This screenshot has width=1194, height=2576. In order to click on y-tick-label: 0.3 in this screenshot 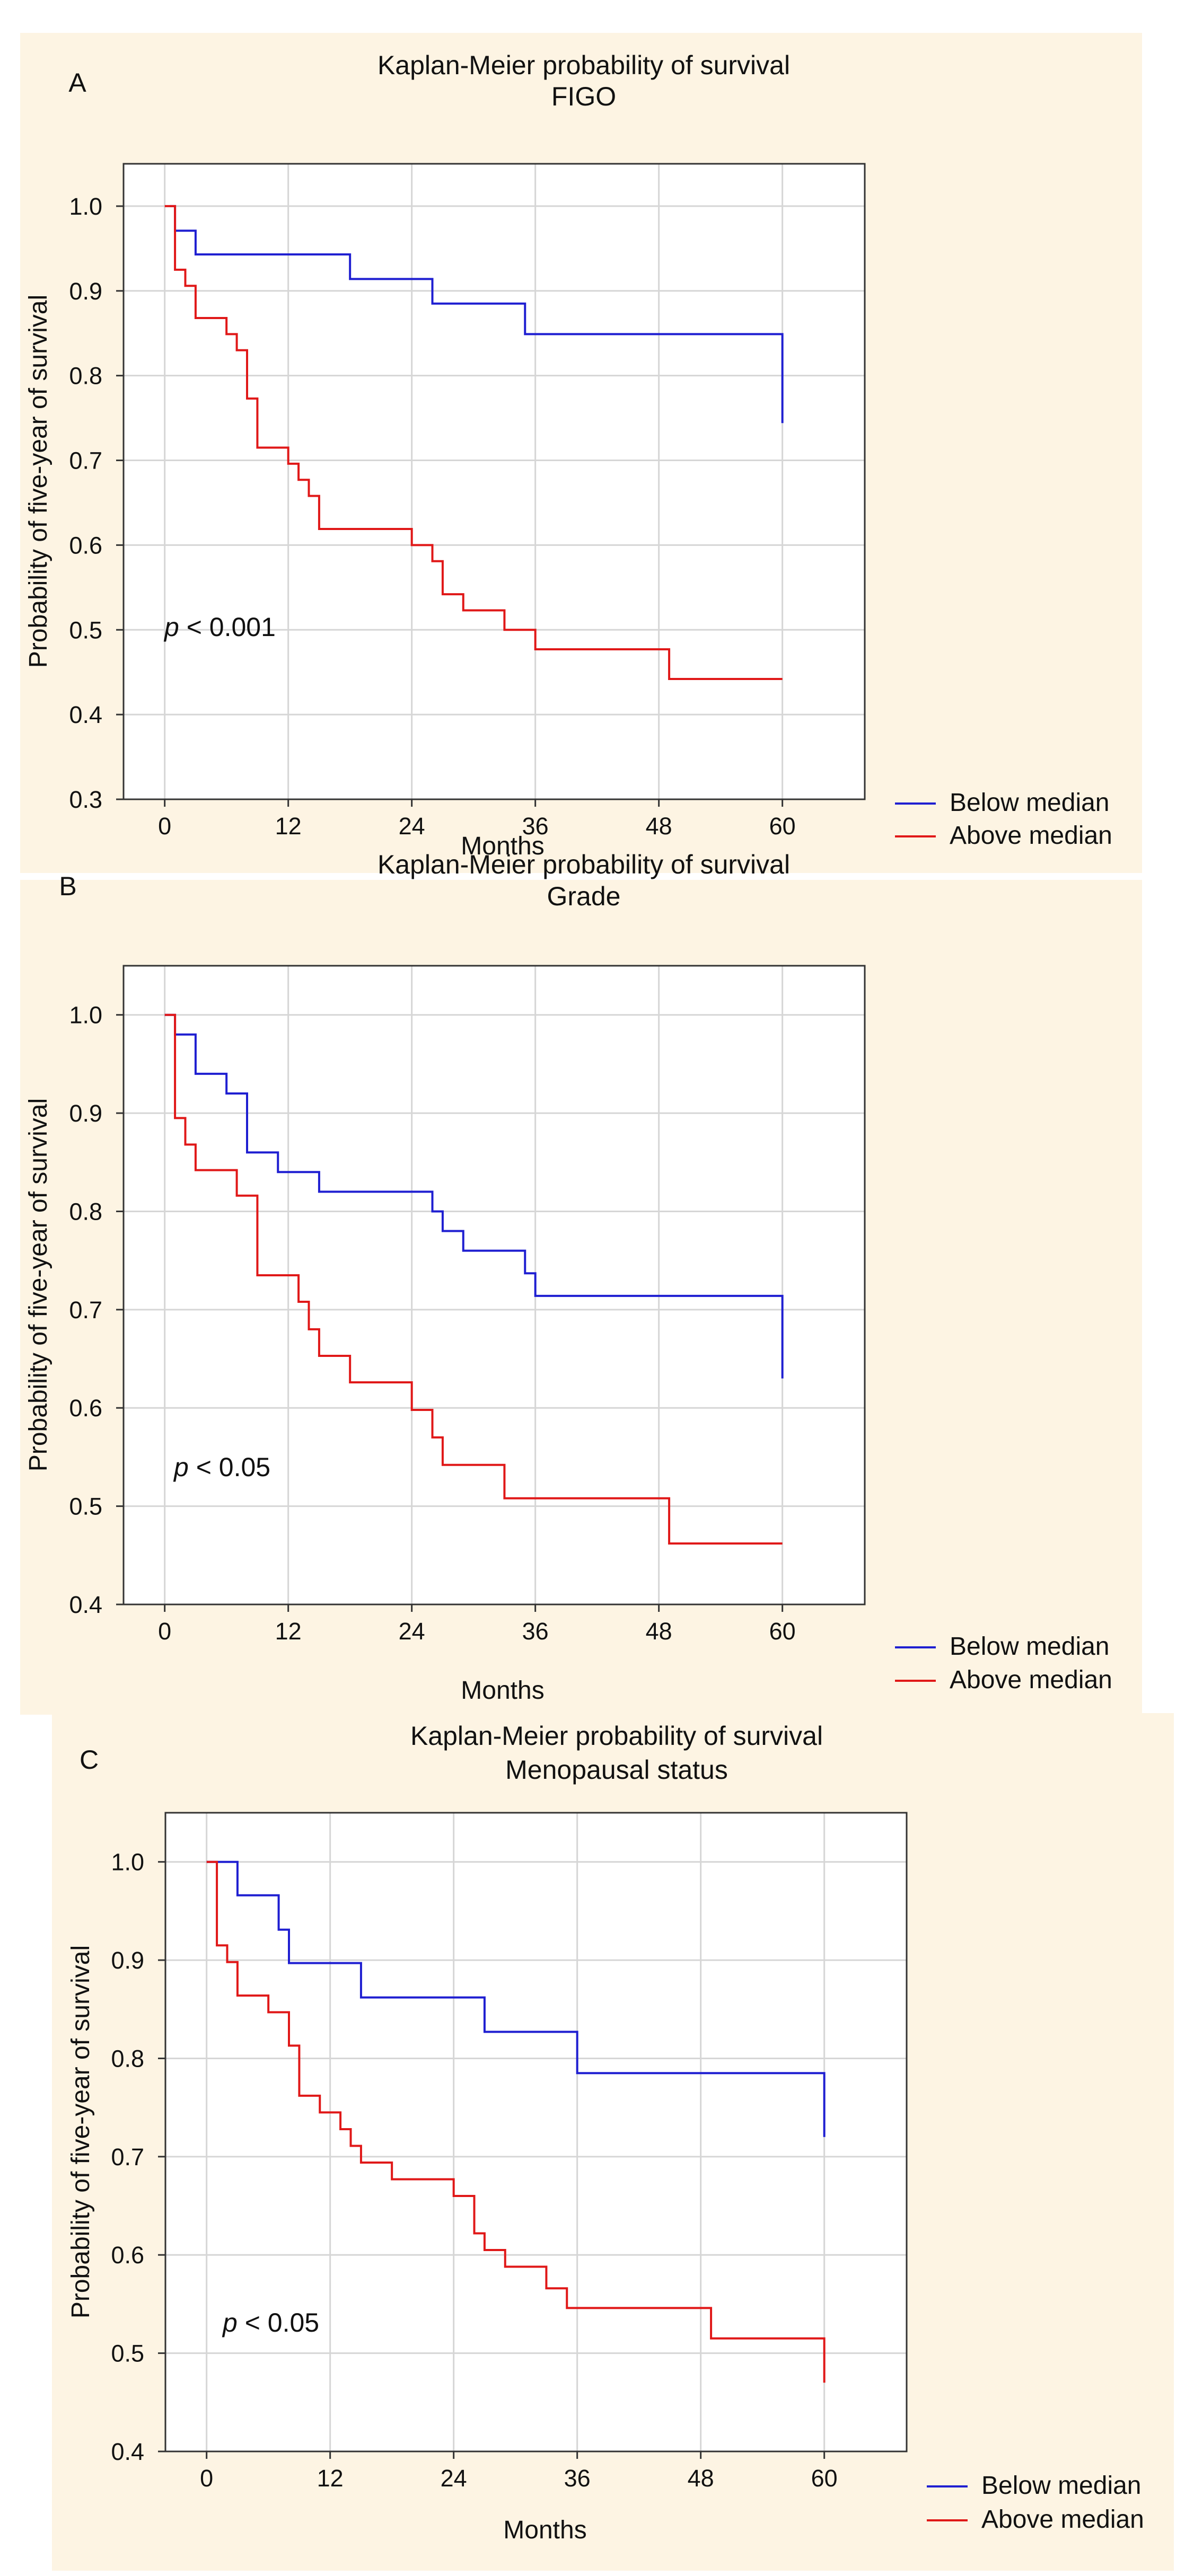, I will do `click(85, 799)`.